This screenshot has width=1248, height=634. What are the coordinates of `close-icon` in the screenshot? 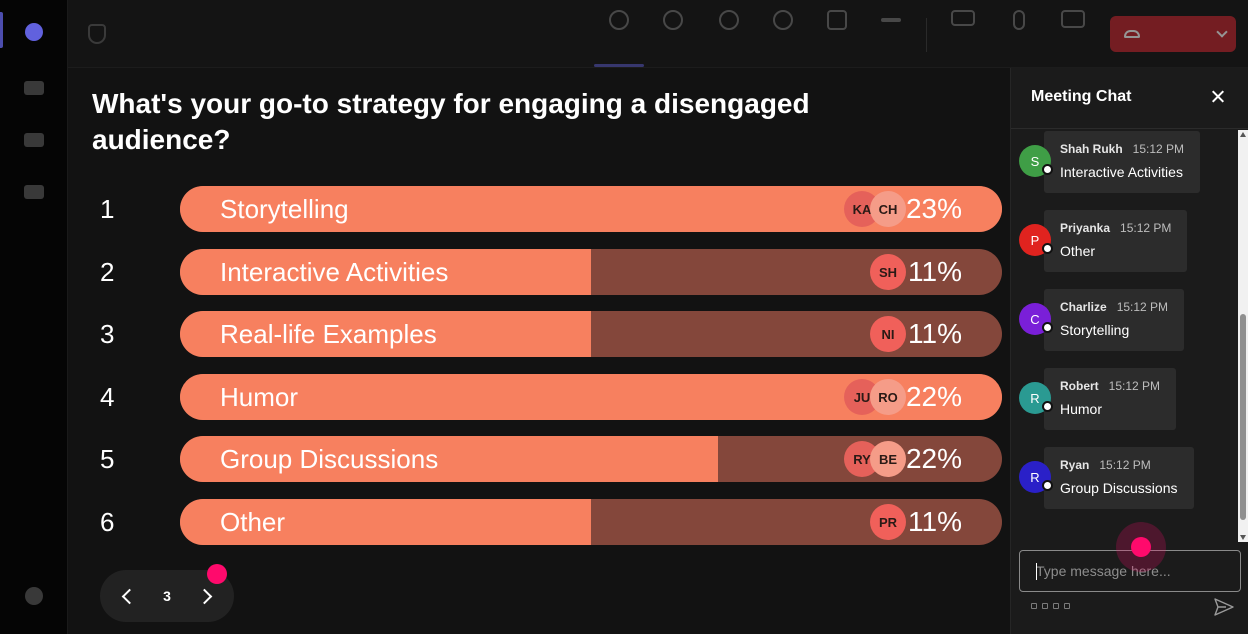 It's located at (1218, 97).